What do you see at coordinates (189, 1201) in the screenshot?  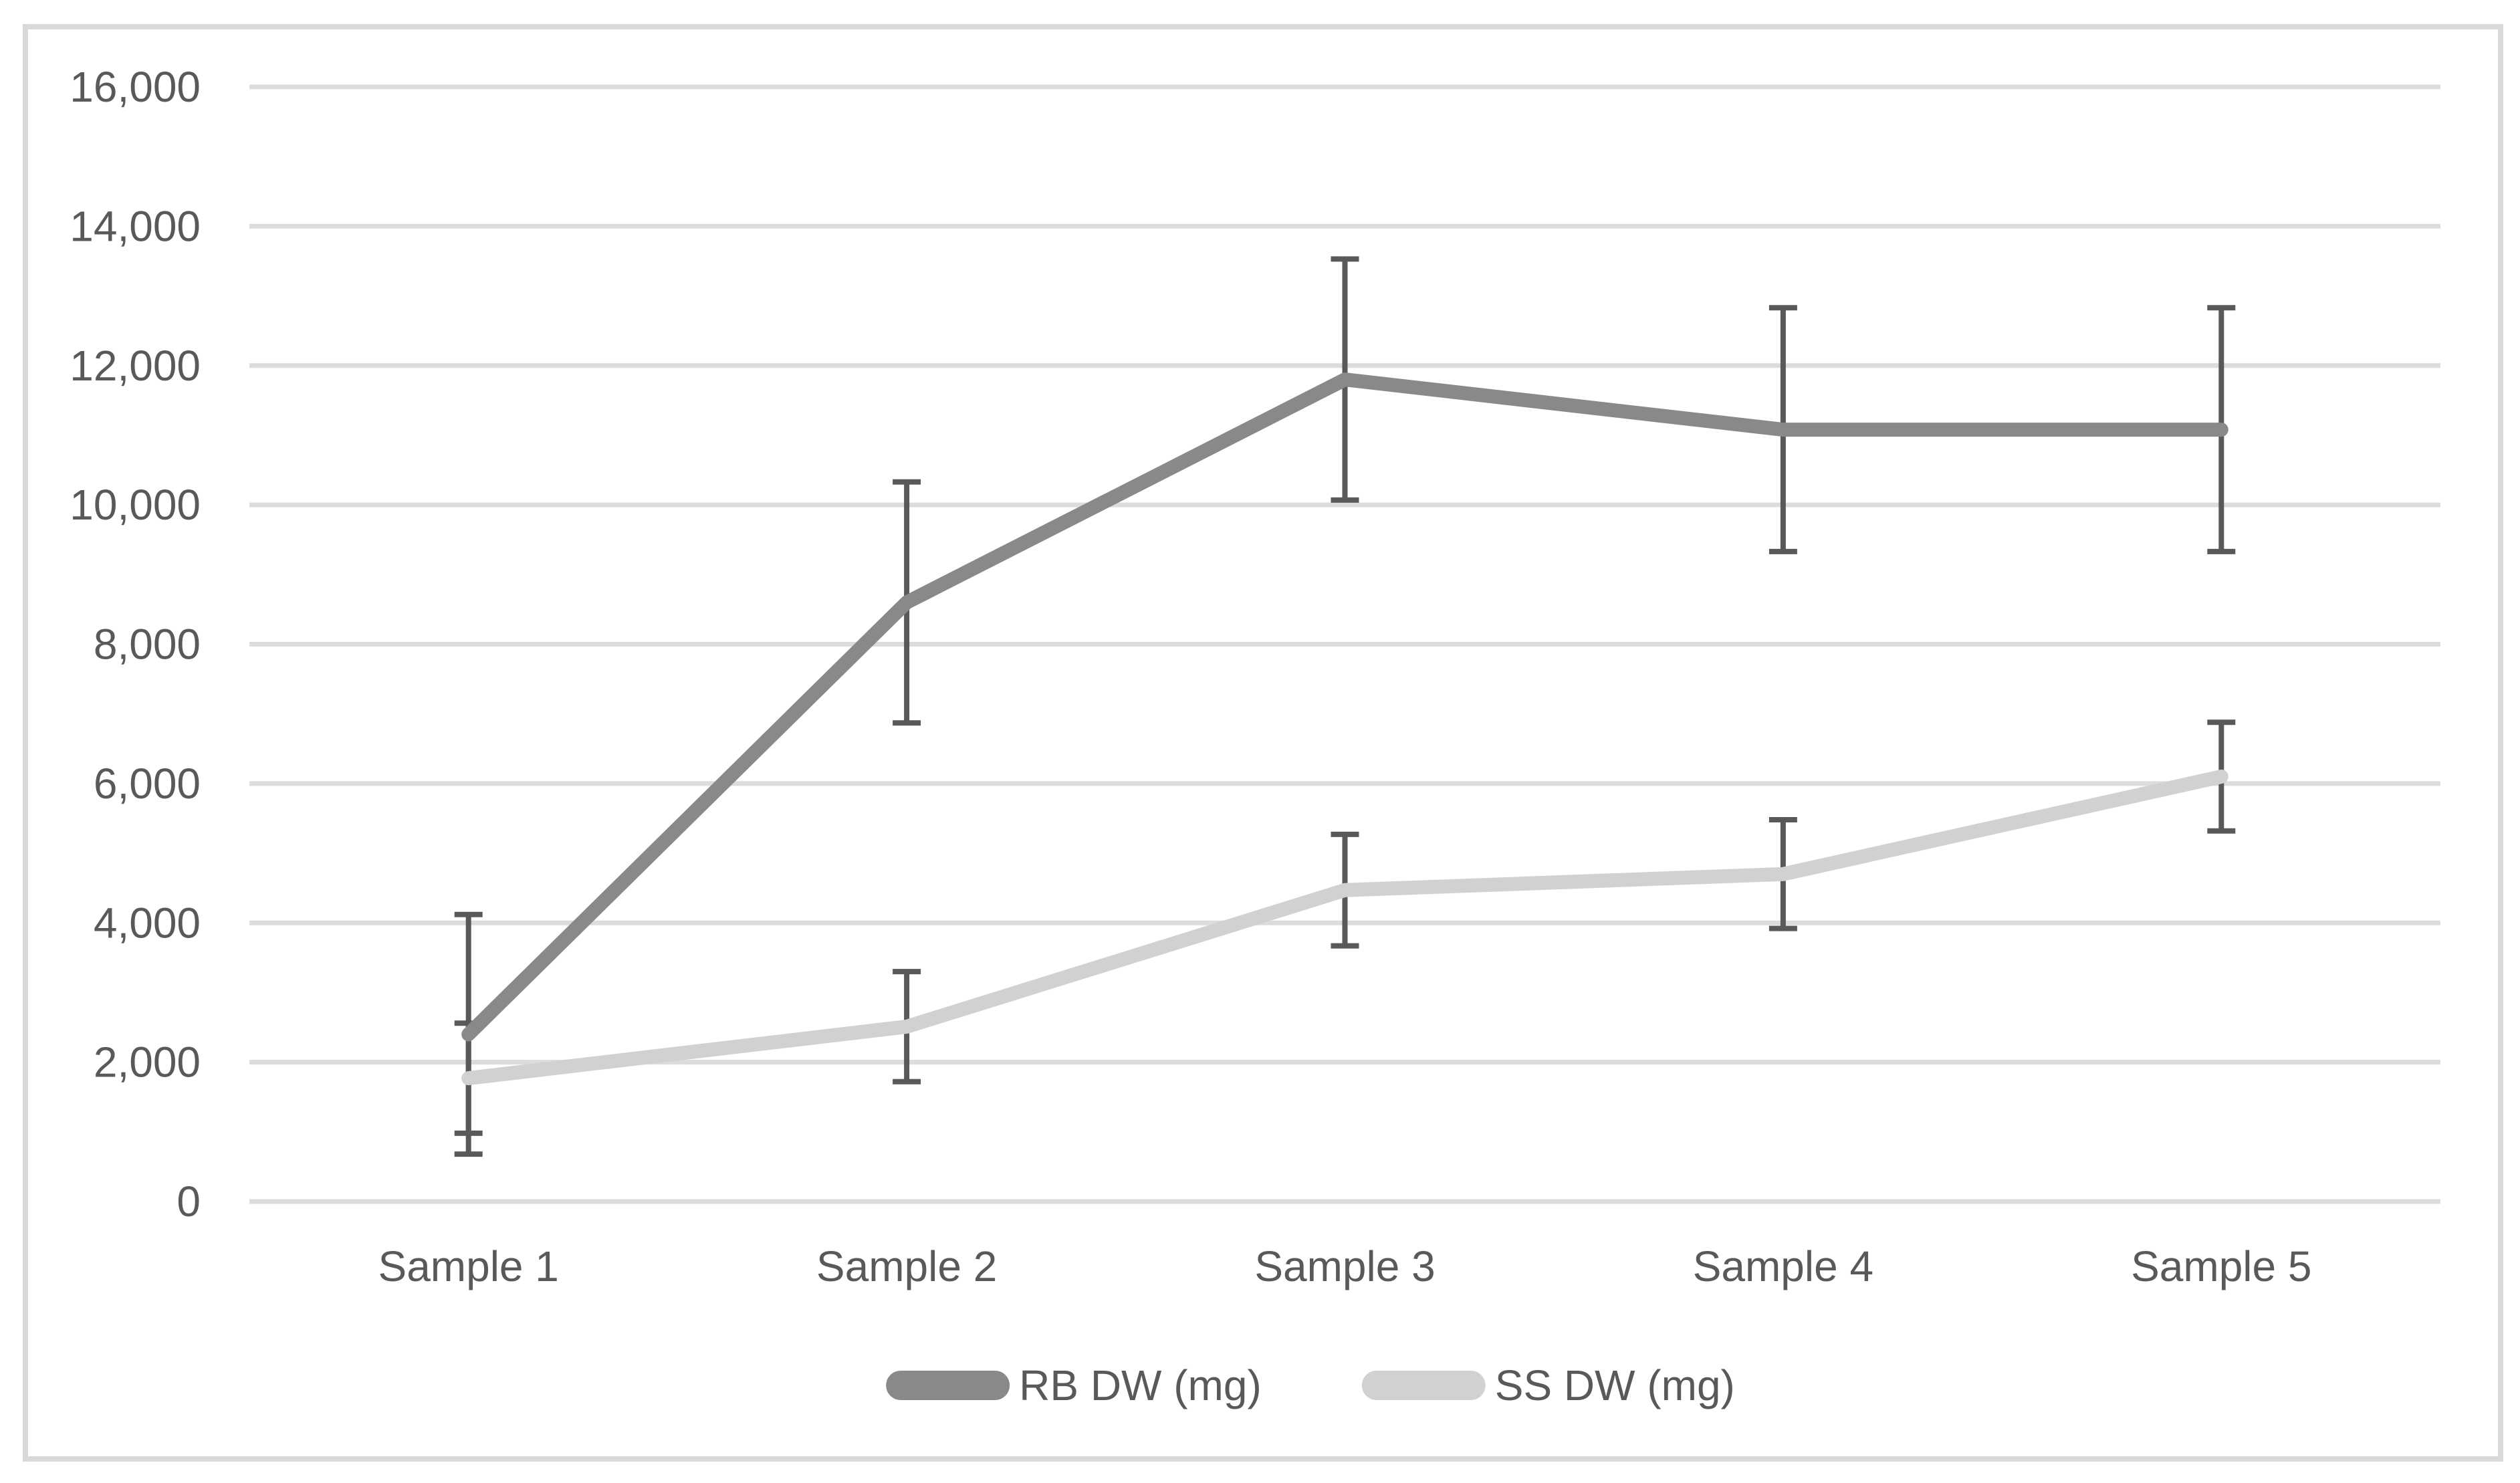 I see `y-axis-tick-label: 0` at bounding box center [189, 1201].